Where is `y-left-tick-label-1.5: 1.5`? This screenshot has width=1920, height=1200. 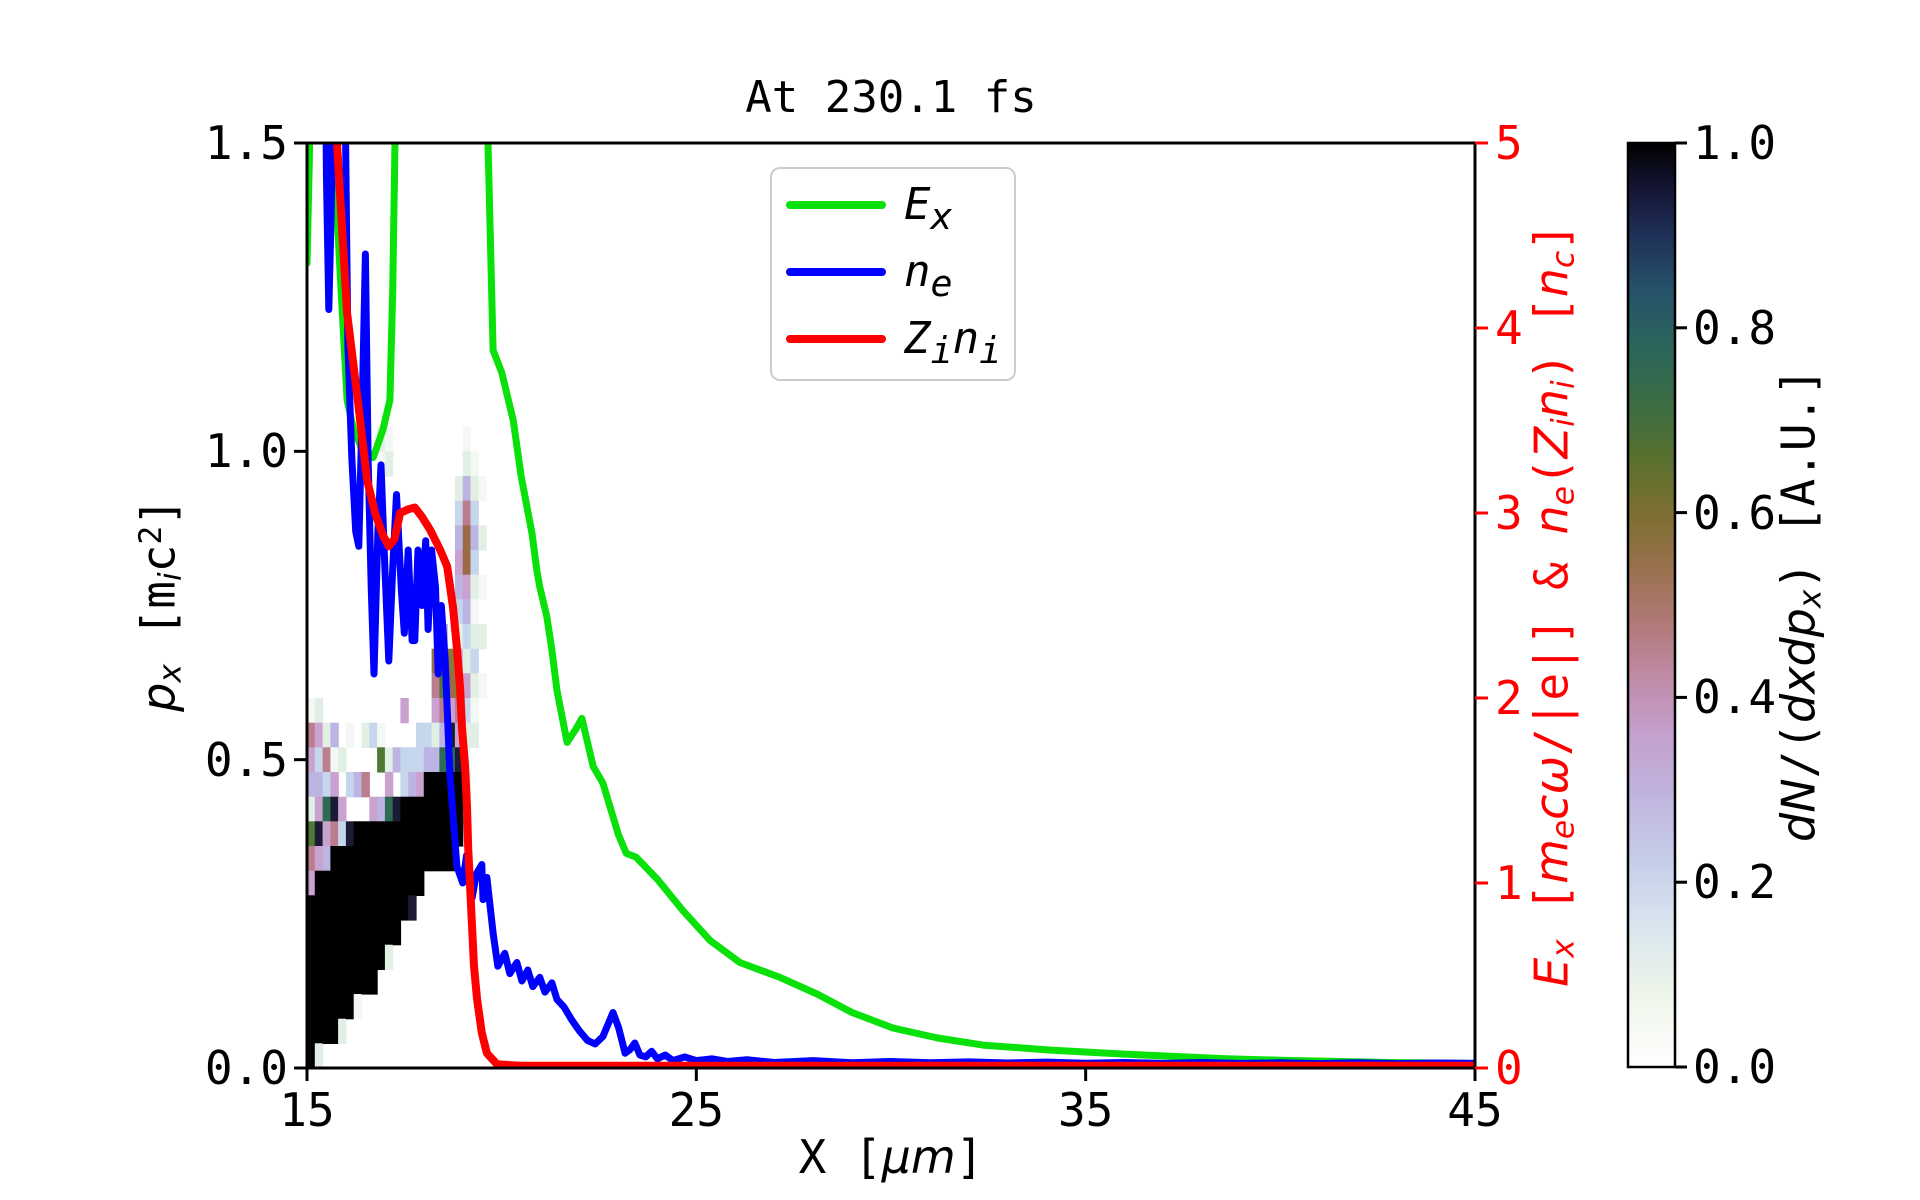
y-left-tick-label-1.5: 1.5 is located at coordinates (246, 143).